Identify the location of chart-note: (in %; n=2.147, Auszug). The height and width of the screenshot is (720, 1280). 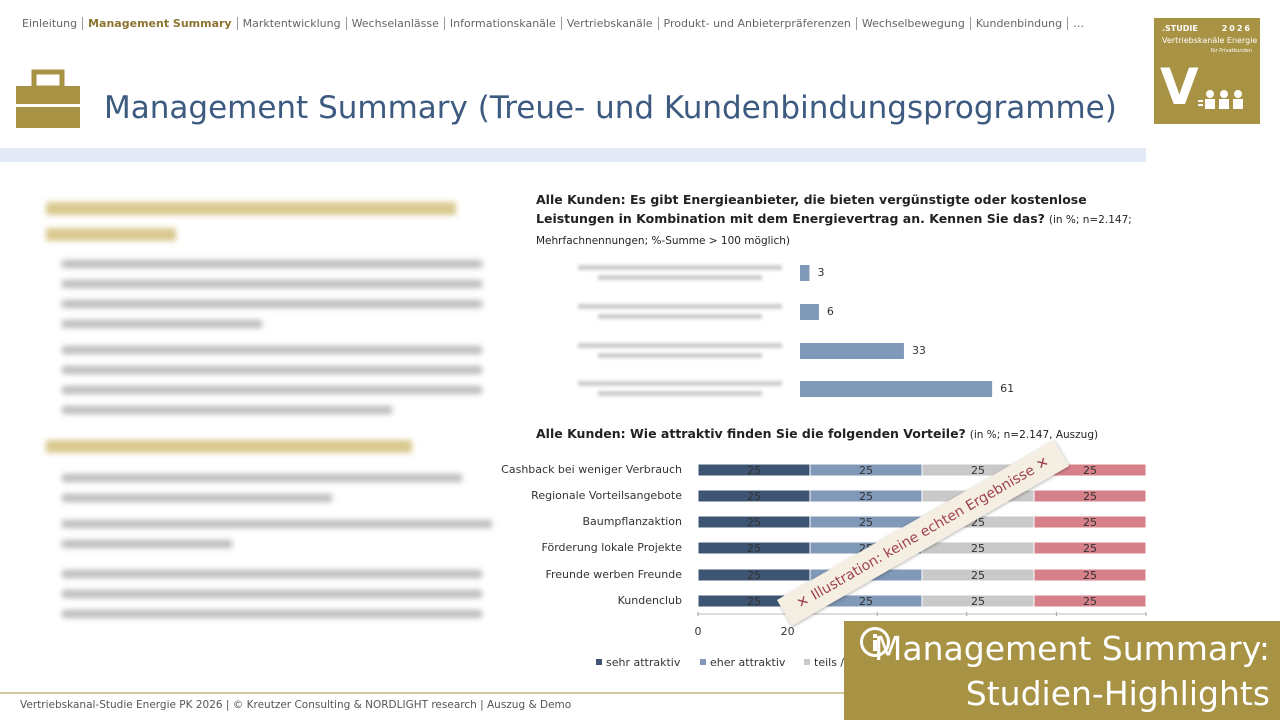
(1034, 435).